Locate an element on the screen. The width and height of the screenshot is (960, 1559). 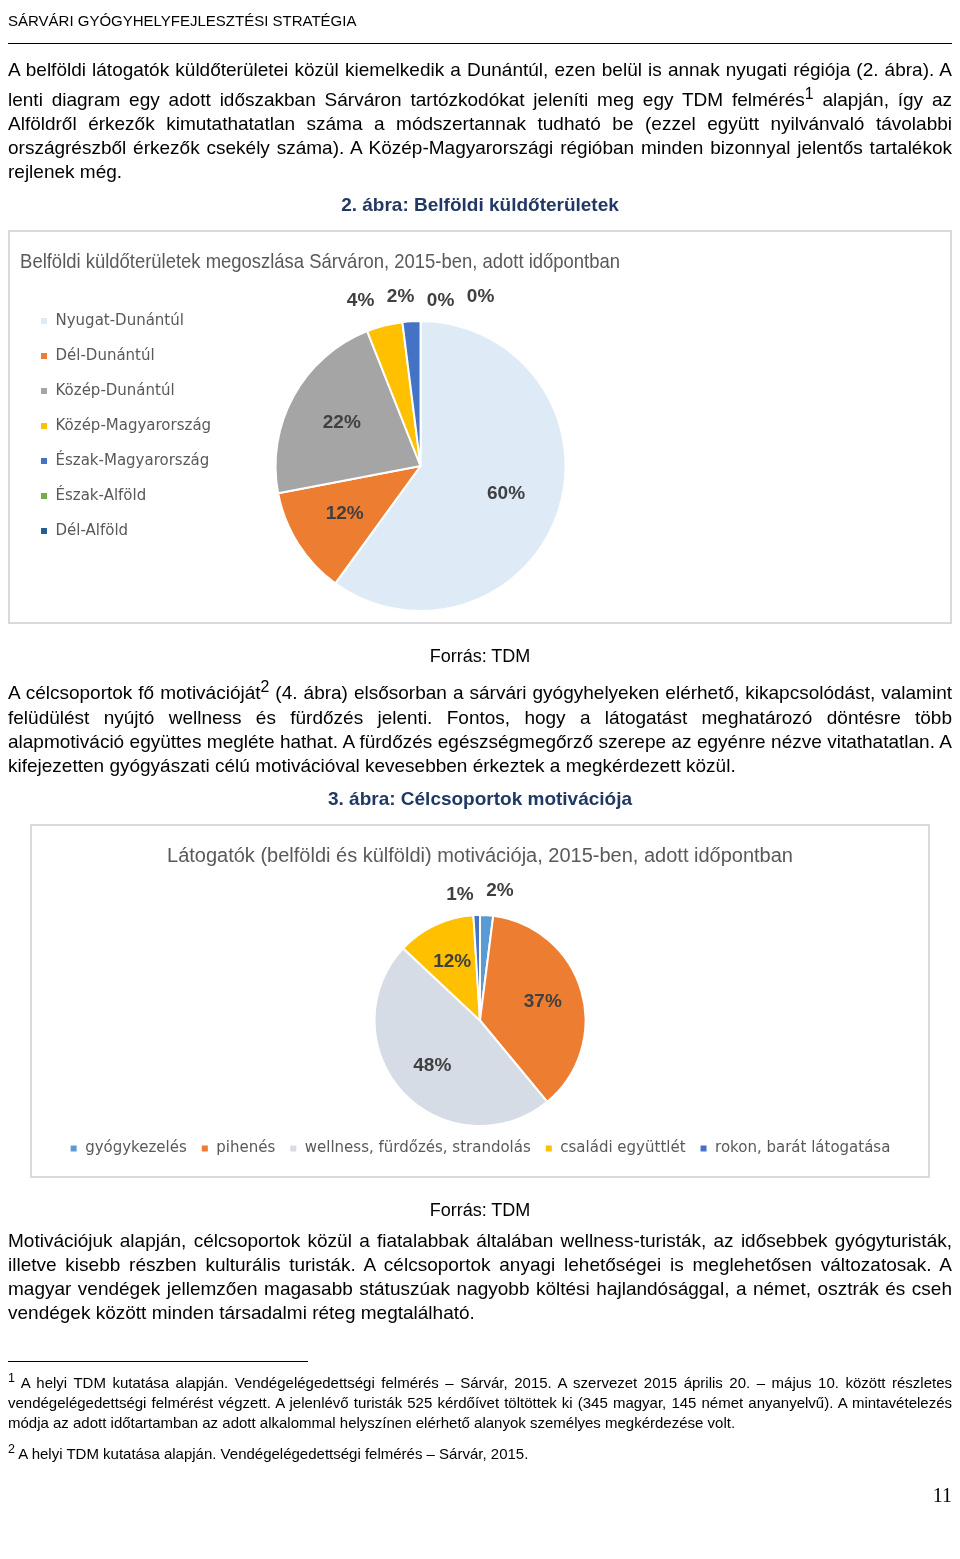
legend-label: Közép-Dunántúl is located at coordinates (115, 390).